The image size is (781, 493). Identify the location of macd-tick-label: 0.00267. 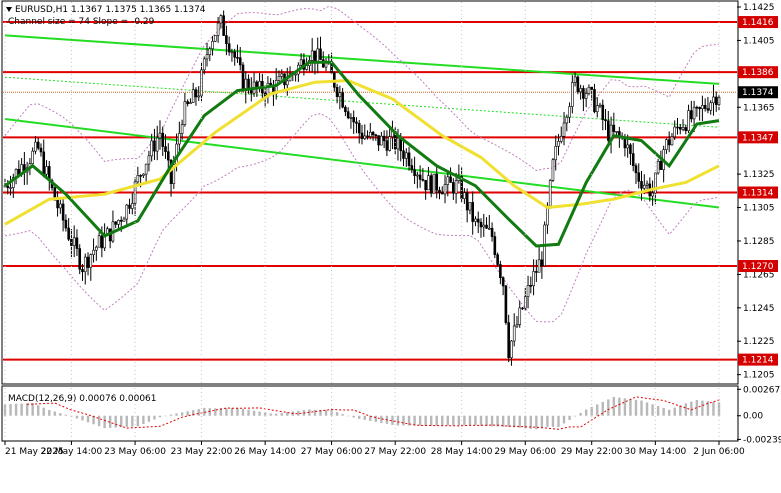
(761, 390).